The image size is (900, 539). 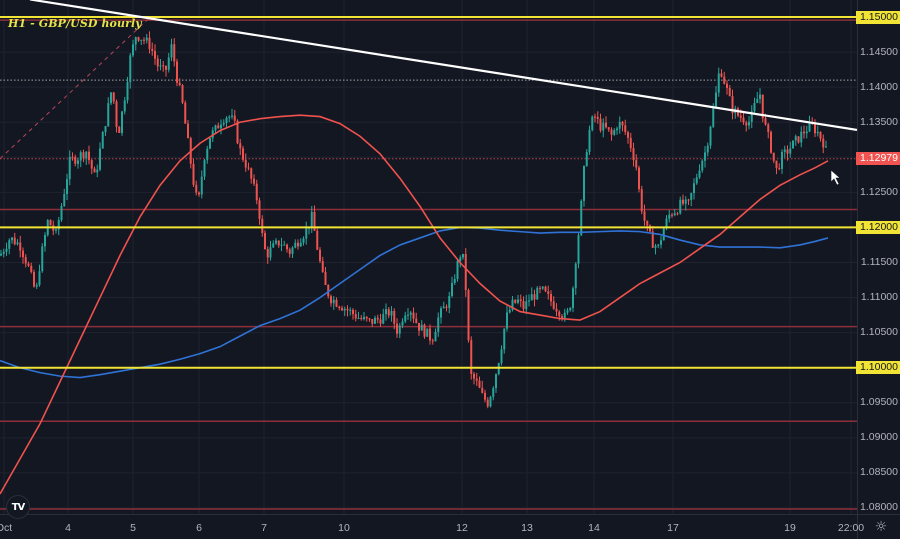 I want to click on price-axis-label: 1.11000, so click(x=879, y=297).